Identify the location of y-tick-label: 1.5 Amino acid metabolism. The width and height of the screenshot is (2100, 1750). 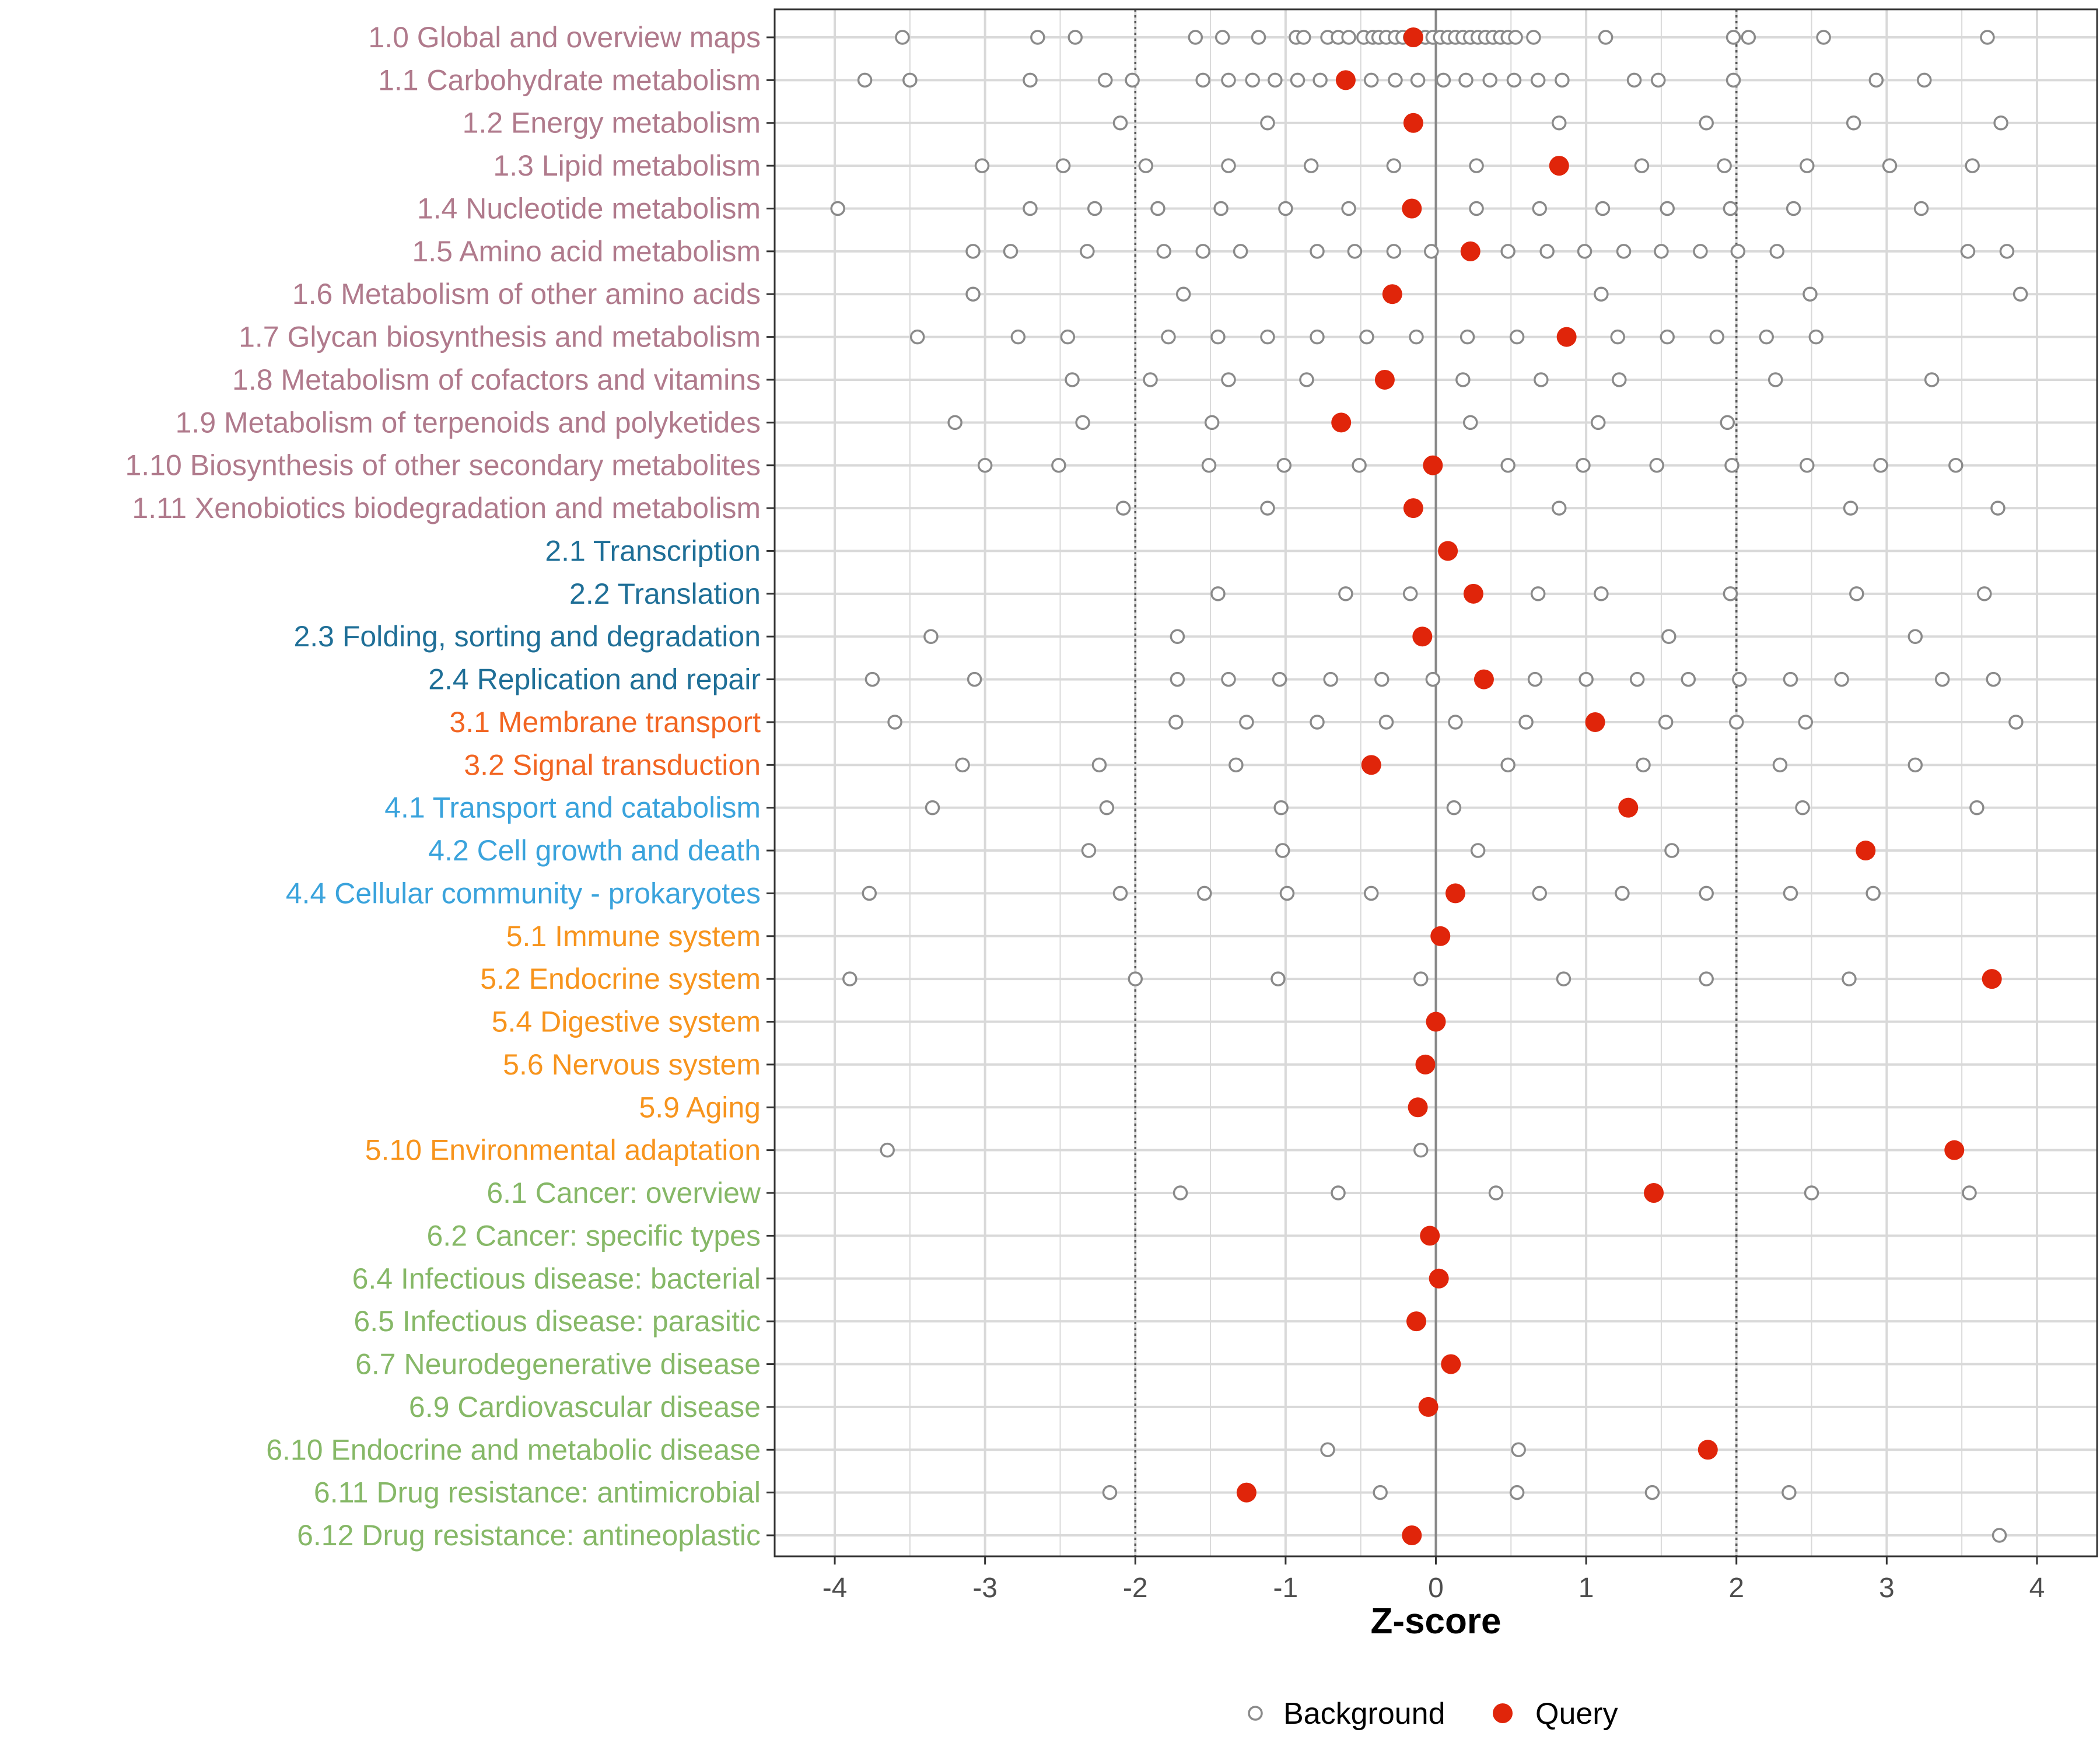
(586, 251).